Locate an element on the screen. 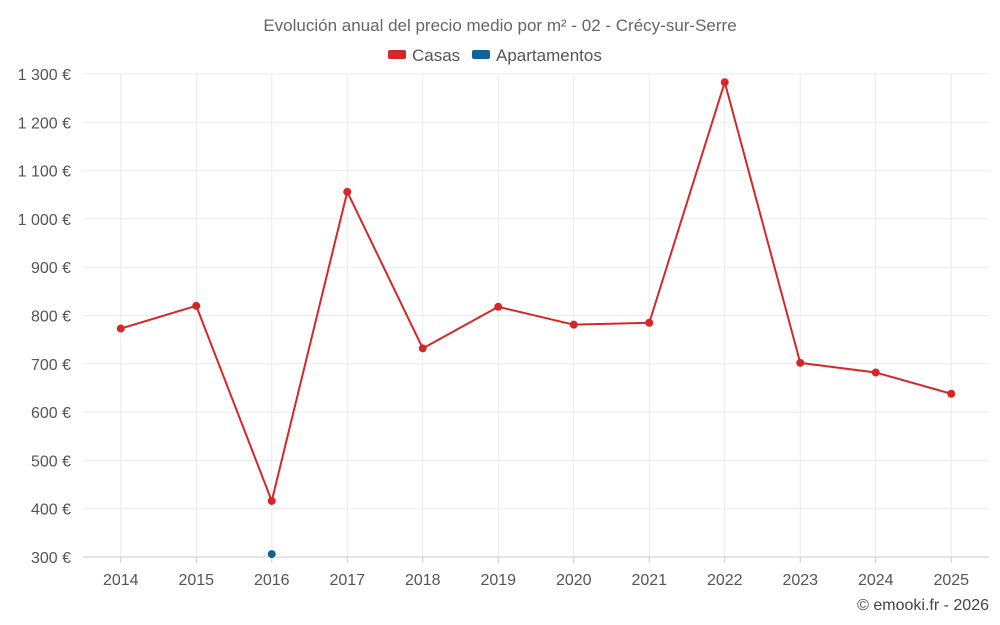  y-tick-label: 1 200 € is located at coordinates (44, 123).